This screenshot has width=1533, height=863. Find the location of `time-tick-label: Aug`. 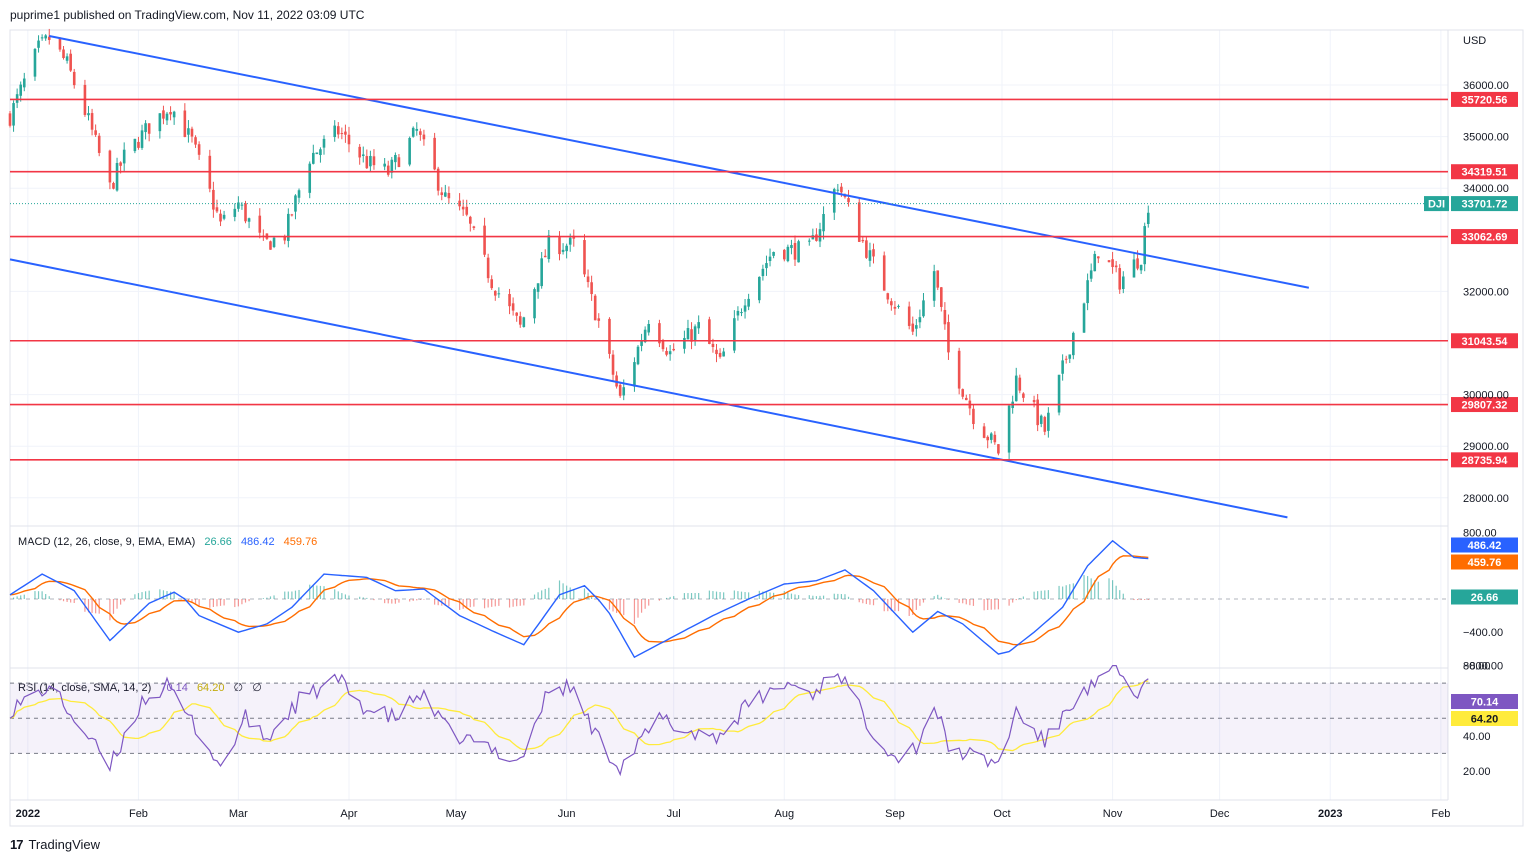

time-tick-label: Aug is located at coordinates (785, 814).